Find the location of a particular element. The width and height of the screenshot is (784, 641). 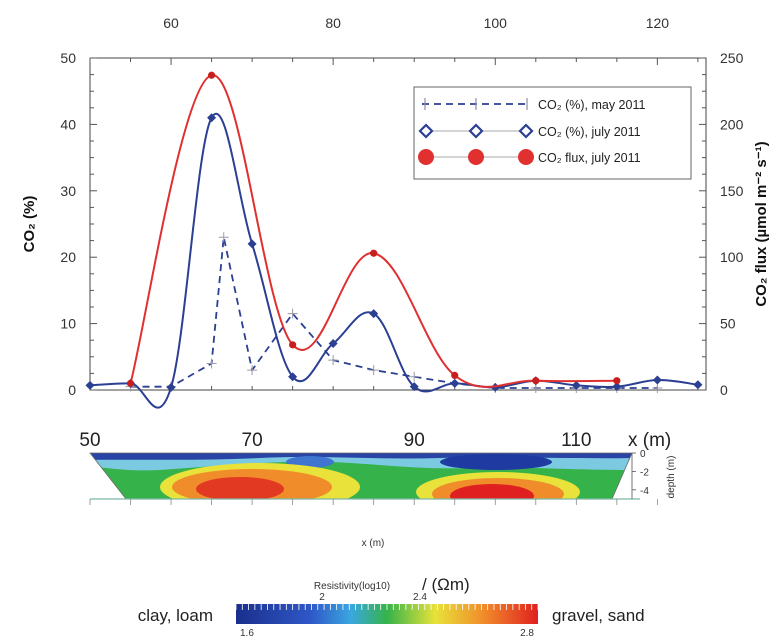

top-tick-label: 100 is located at coordinates (496, 23).